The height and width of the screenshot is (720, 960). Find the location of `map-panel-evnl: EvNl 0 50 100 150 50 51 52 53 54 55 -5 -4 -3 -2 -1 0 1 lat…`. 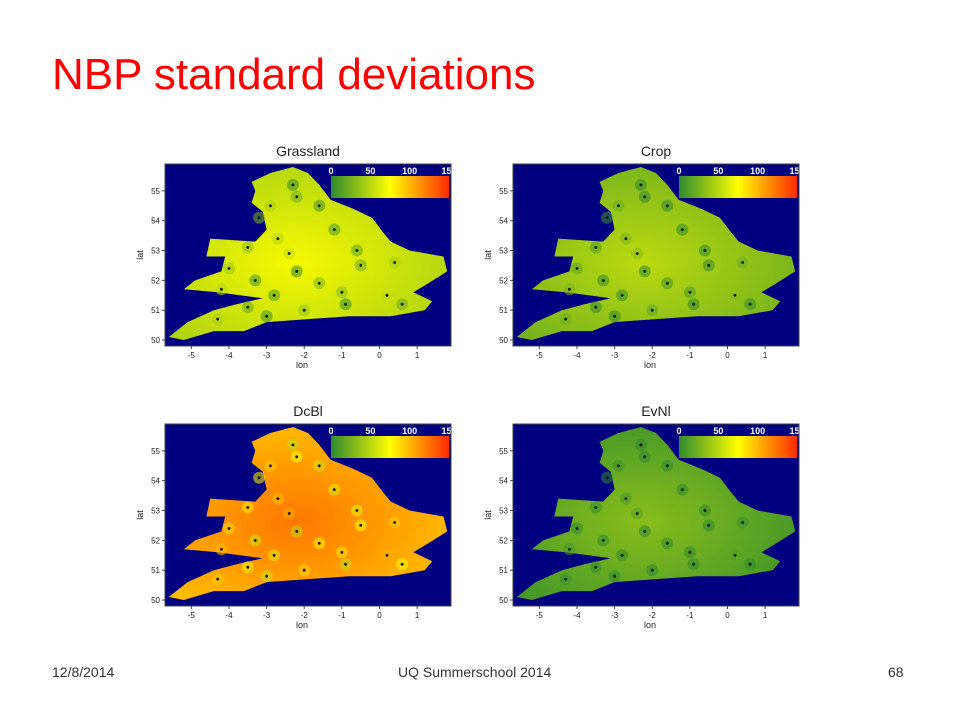

map-panel-evnl: EvNl 0 50 100 150 50 51 52 53 54 55 -5 -4 -3 -2 -1 0 1 lat… is located at coordinates (648, 517).